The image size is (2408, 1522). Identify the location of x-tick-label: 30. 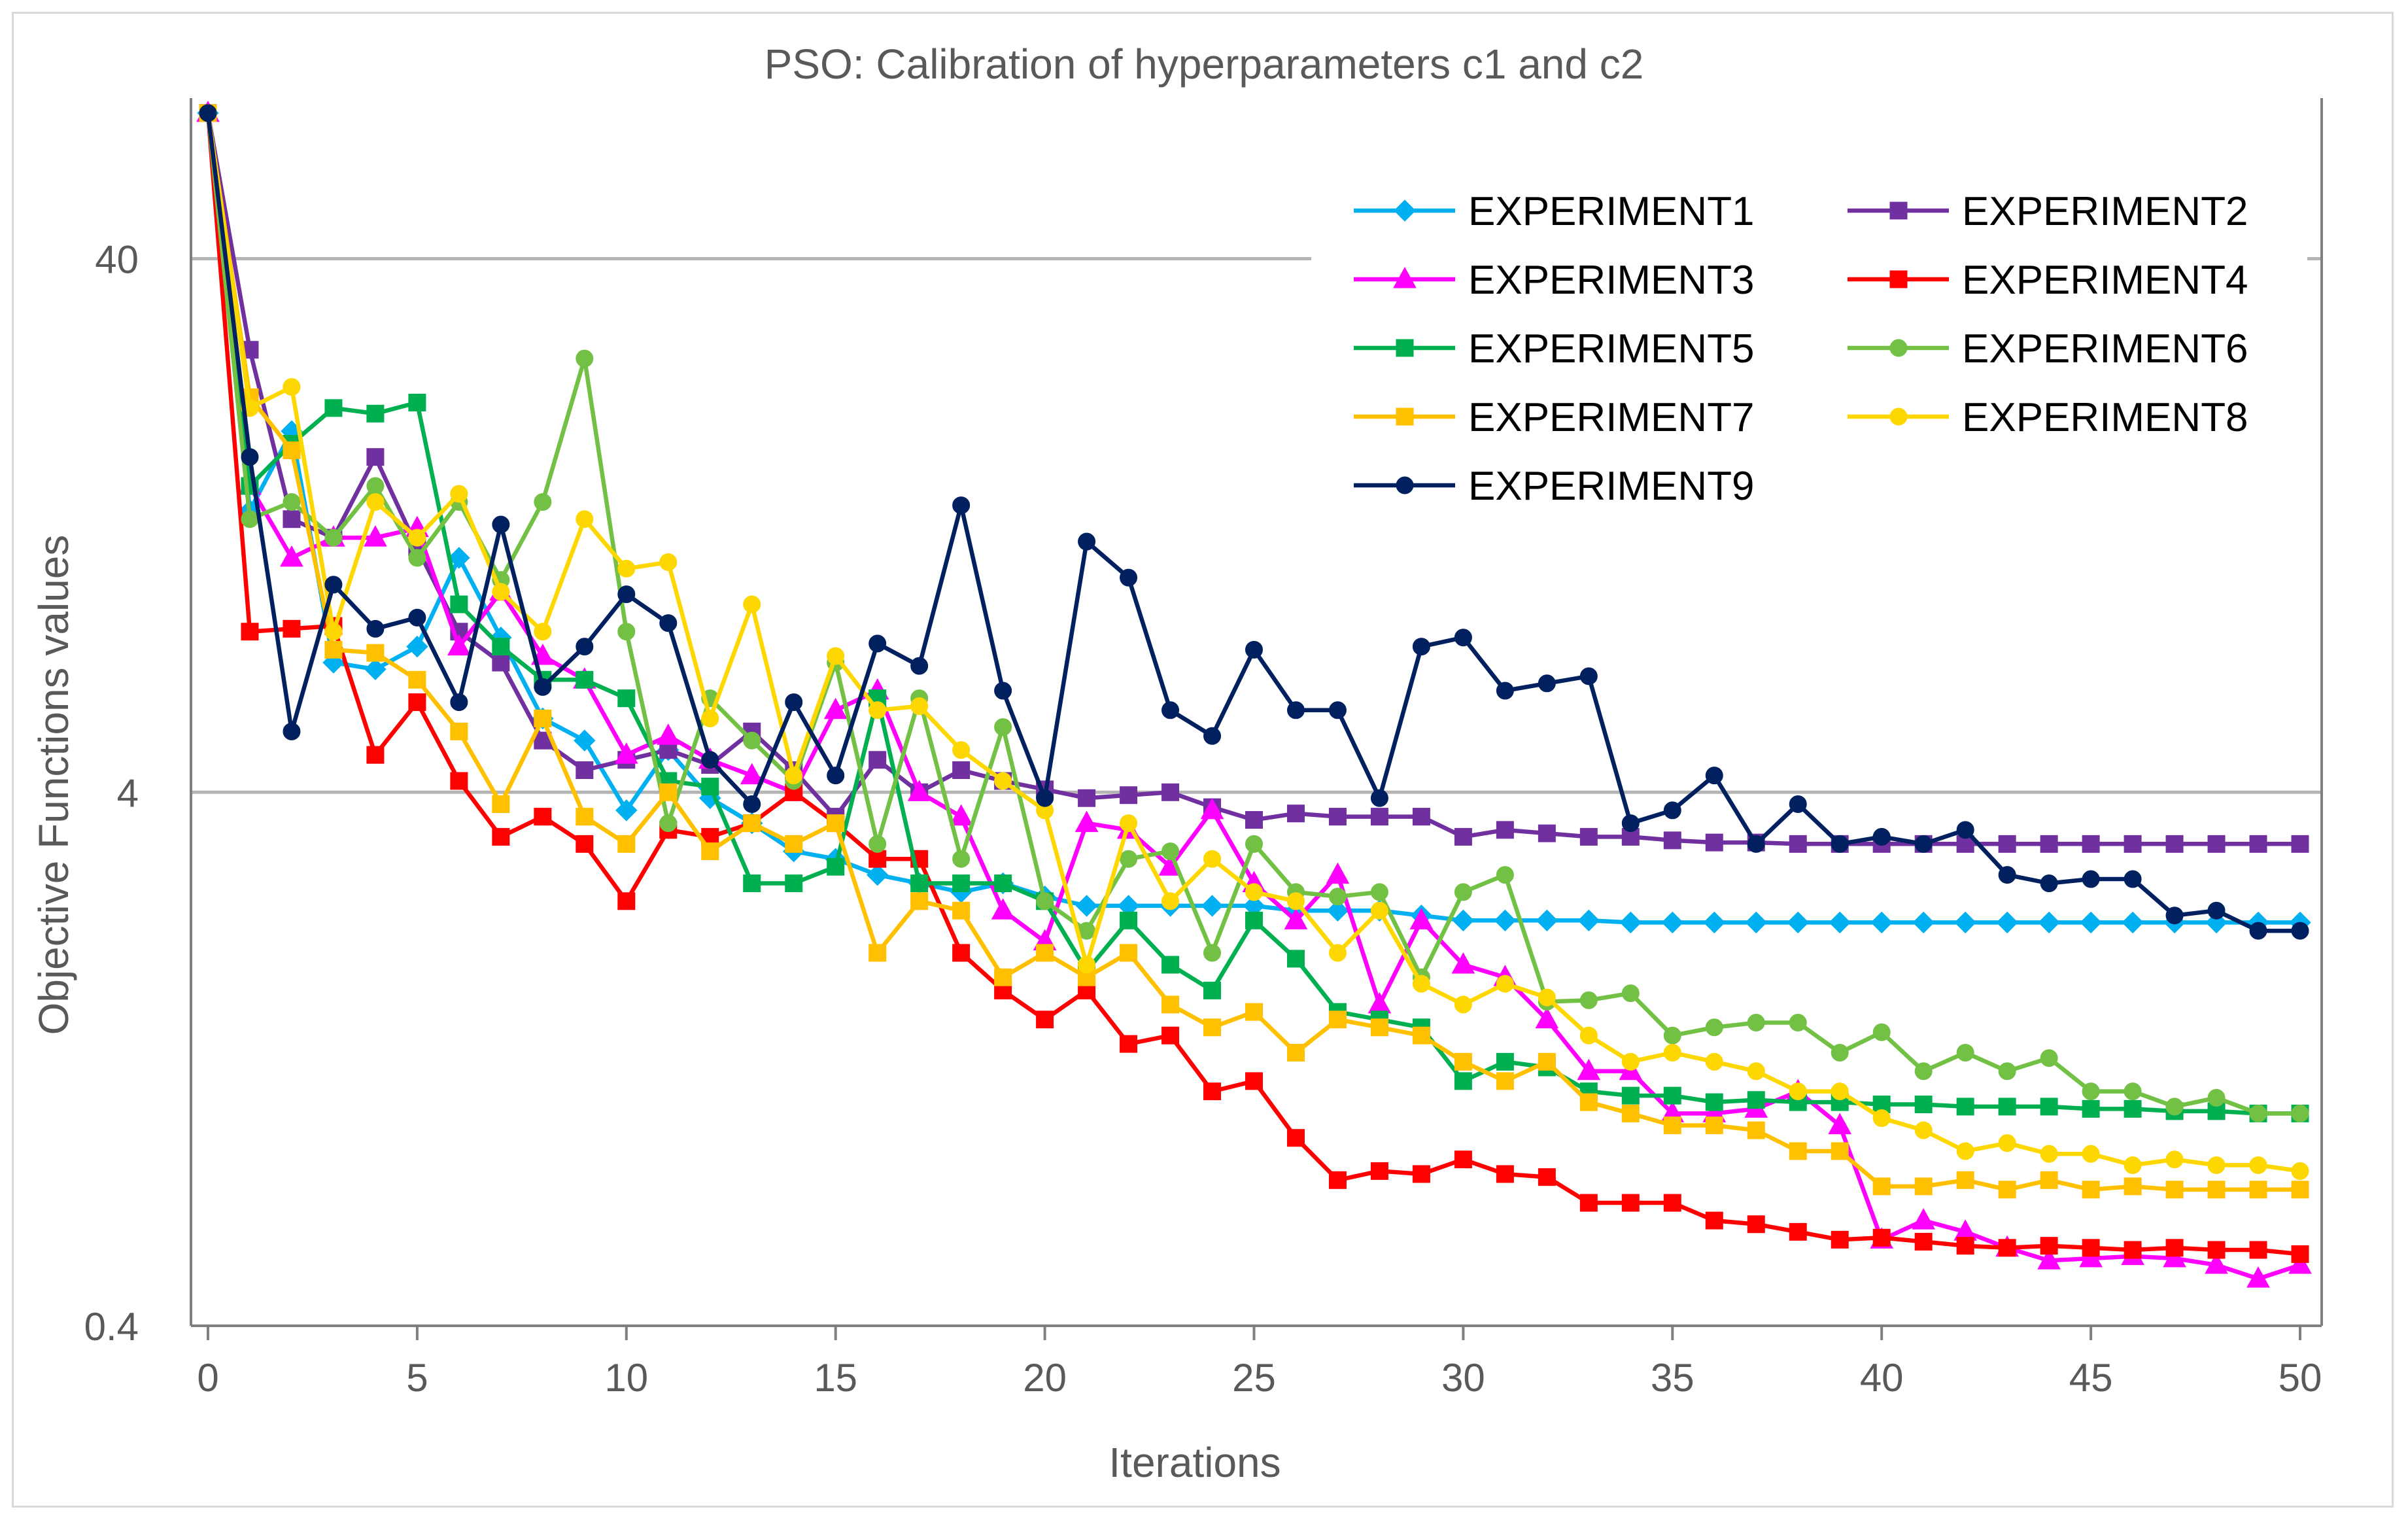
(1463, 1378).